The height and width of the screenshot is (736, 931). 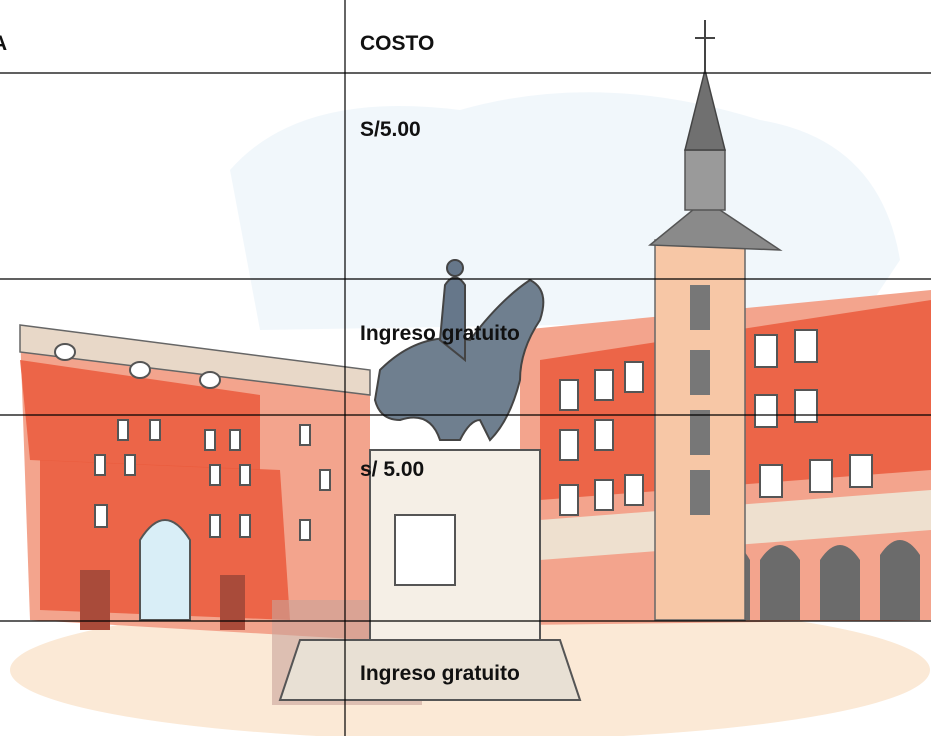 I want to click on cost-cell: S/5.00, so click(x=390, y=129).